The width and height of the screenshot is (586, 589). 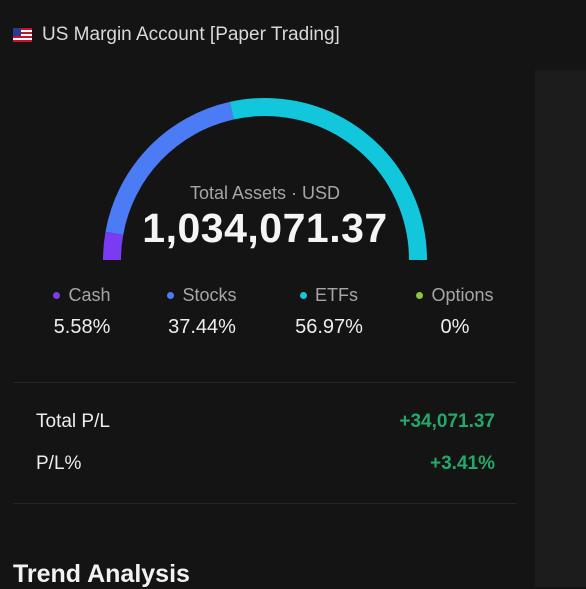 I want to click on legend-value: 56.97%, so click(x=329, y=327).